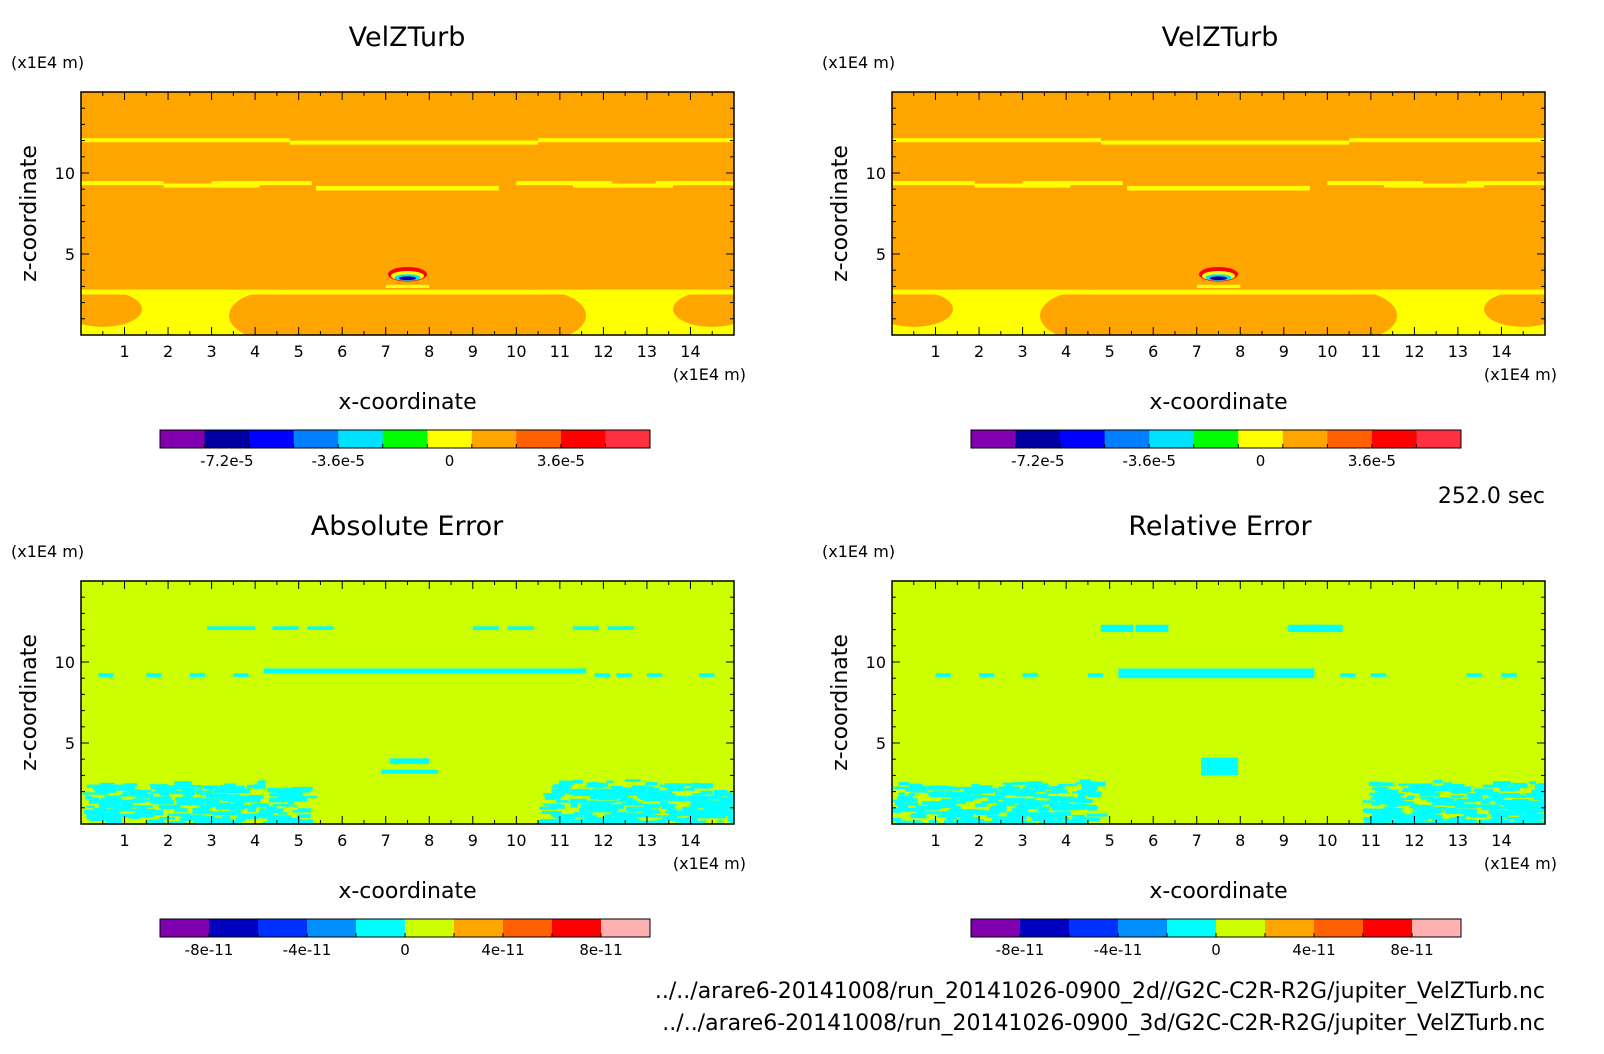 This screenshot has height=1054, width=1604. Describe the element at coordinates (1148, 461) in the screenshot. I see `colorbar-label: -3.6e-5` at that location.